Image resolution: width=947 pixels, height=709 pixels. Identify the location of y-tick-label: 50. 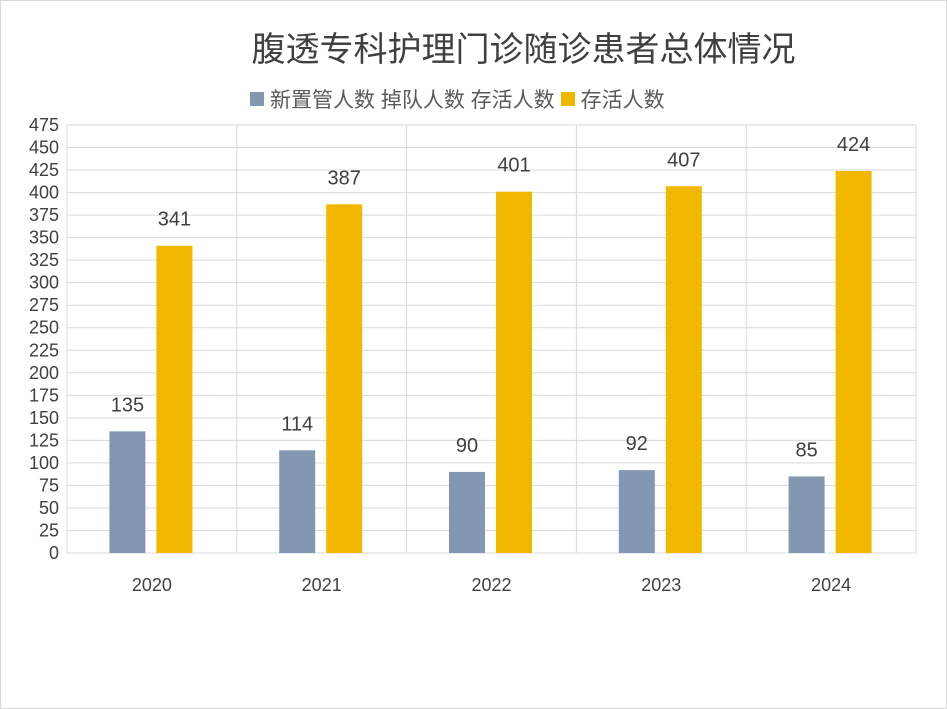
(49, 508).